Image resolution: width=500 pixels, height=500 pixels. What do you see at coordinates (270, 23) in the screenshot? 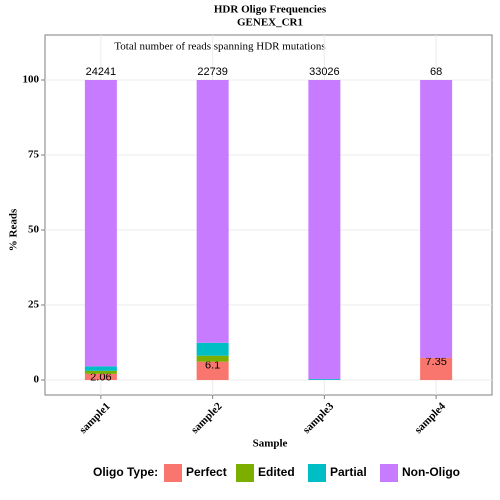
I see `chart-subtitle: GENEX_CR1` at bounding box center [270, 23].